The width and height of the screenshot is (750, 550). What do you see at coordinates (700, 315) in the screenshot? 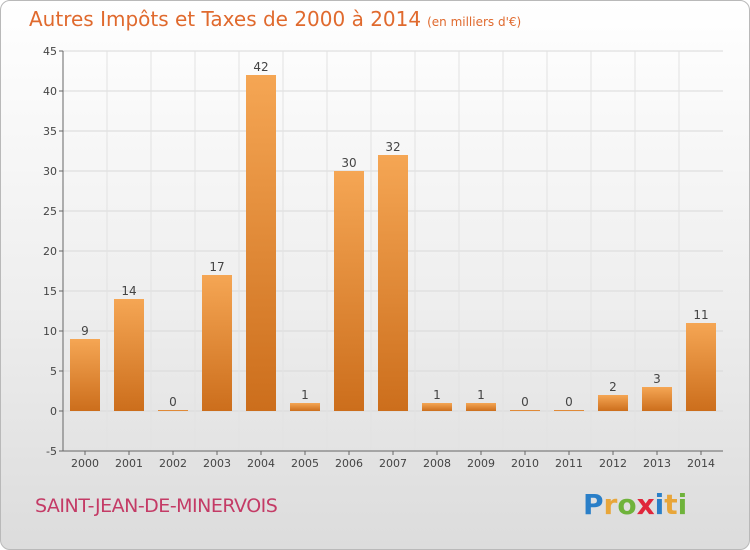
I see `bar-value-label: 11` at bounding box center [700, 315].